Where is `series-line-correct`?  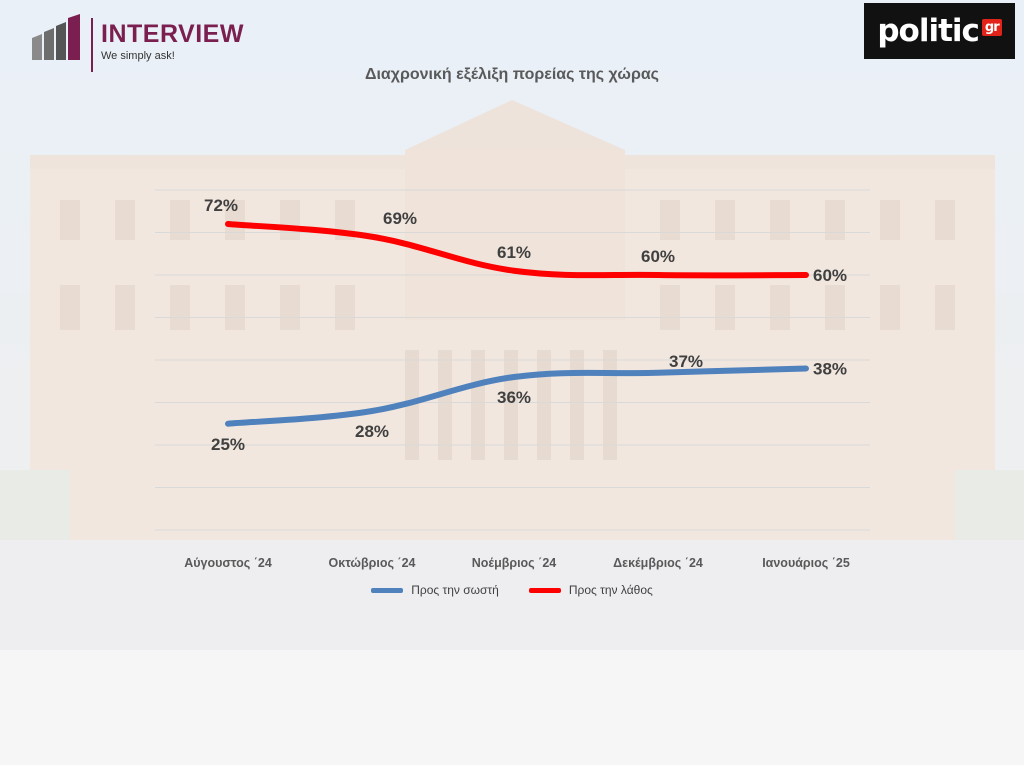 series-line-correct is located at coordinates (517, 396).